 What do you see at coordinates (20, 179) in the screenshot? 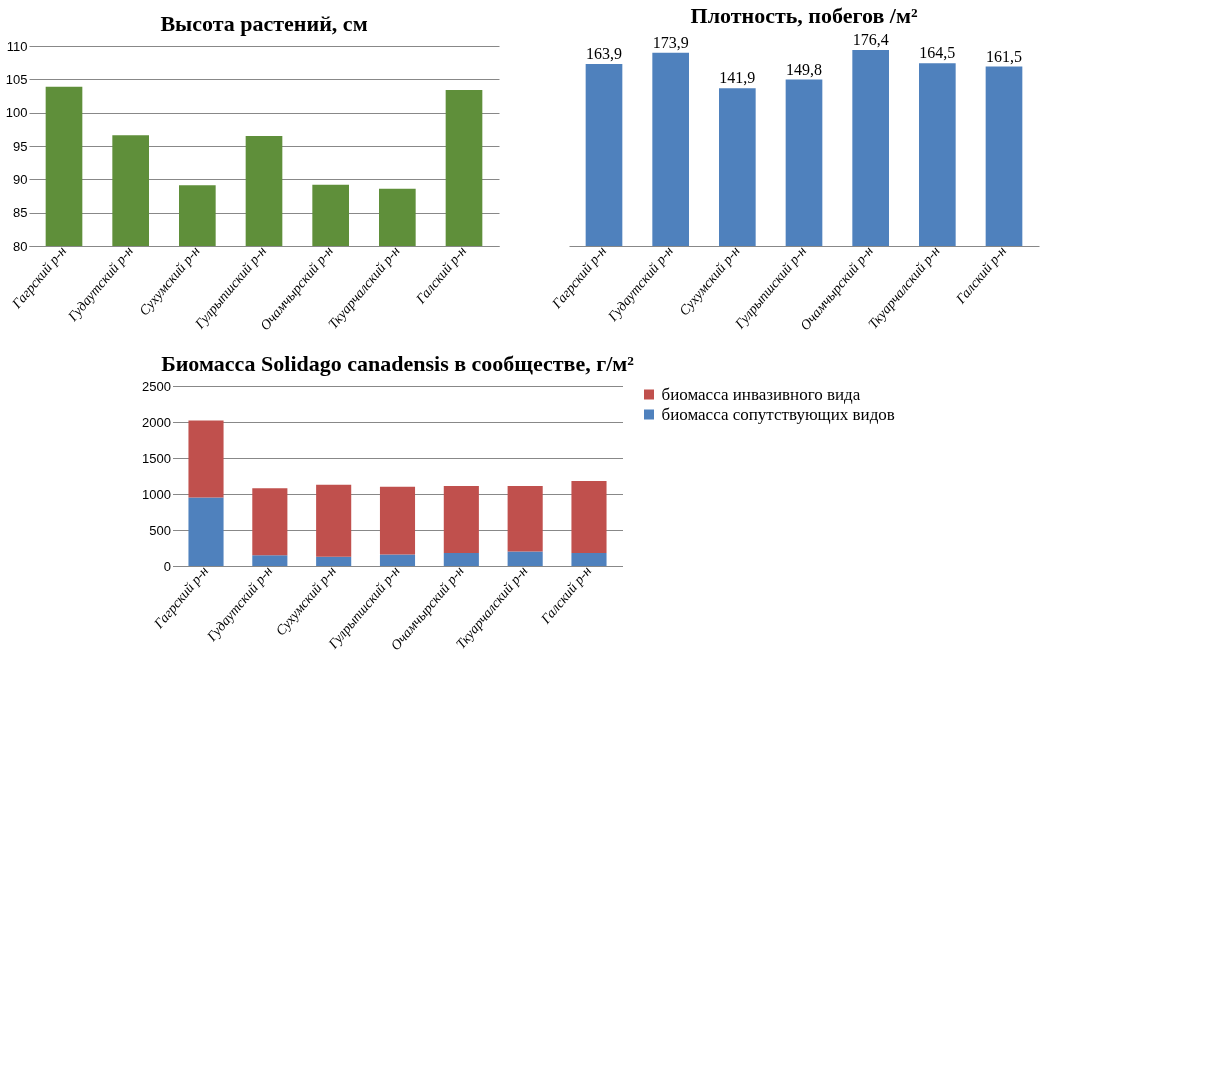
I see `y-tick-label: 90` at bounding box center [20, 179].